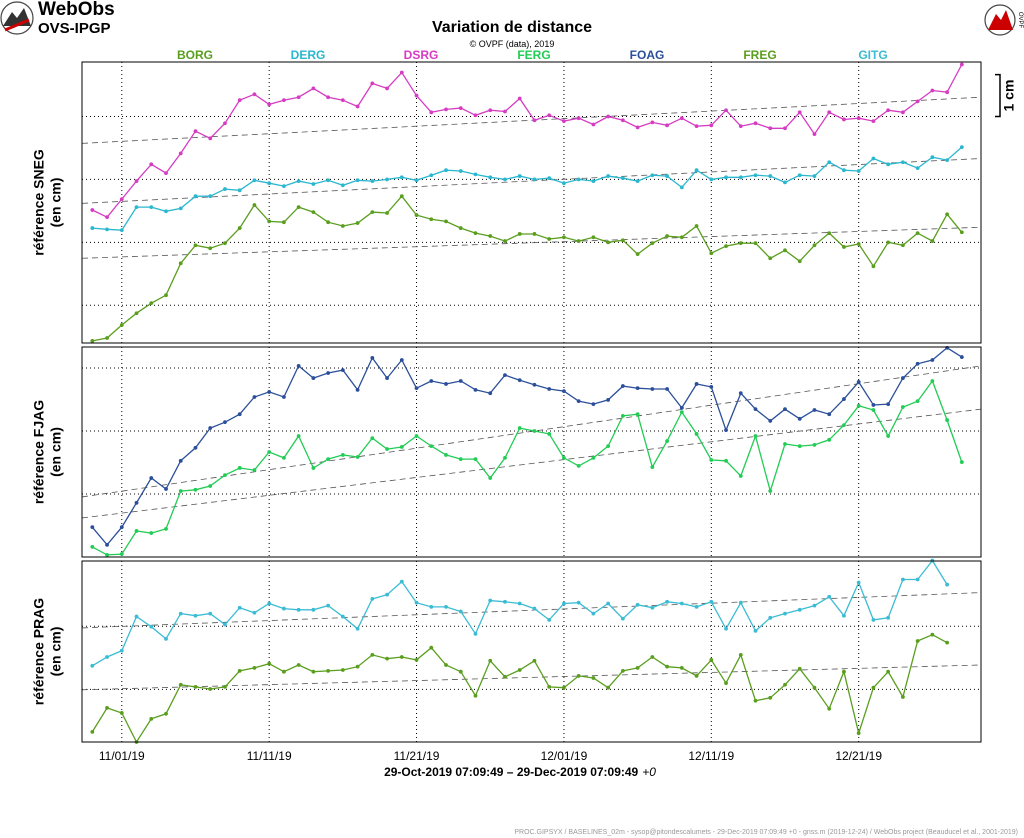  What do you see at coordinates (1009, 96) in the screenshot?
I see `scale-label: 1 cm` at bounding box center [1009, 96].